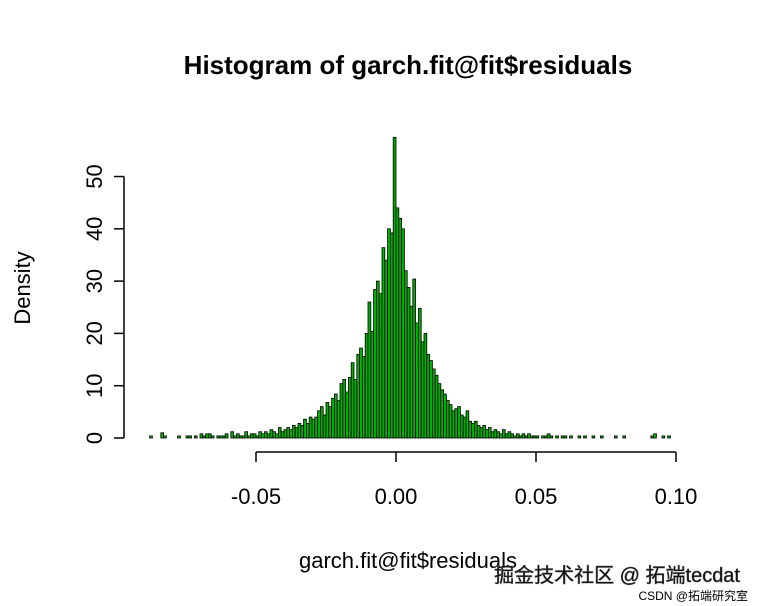 The width and height of the screenshot is (758, 606). Describe the element at coordinates (94, 333) in the screenshot. I see `y-tick-label: 20` at that location.